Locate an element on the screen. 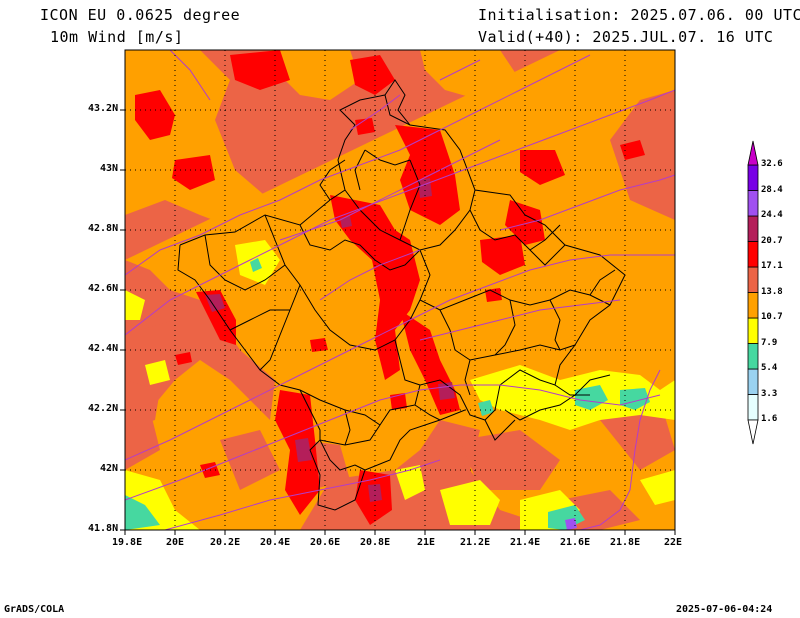 Image resolution: width=800 pixels, height=618 pixels. model-title: ICON EU 0.0625 degree is located at coordinates (140, 15).